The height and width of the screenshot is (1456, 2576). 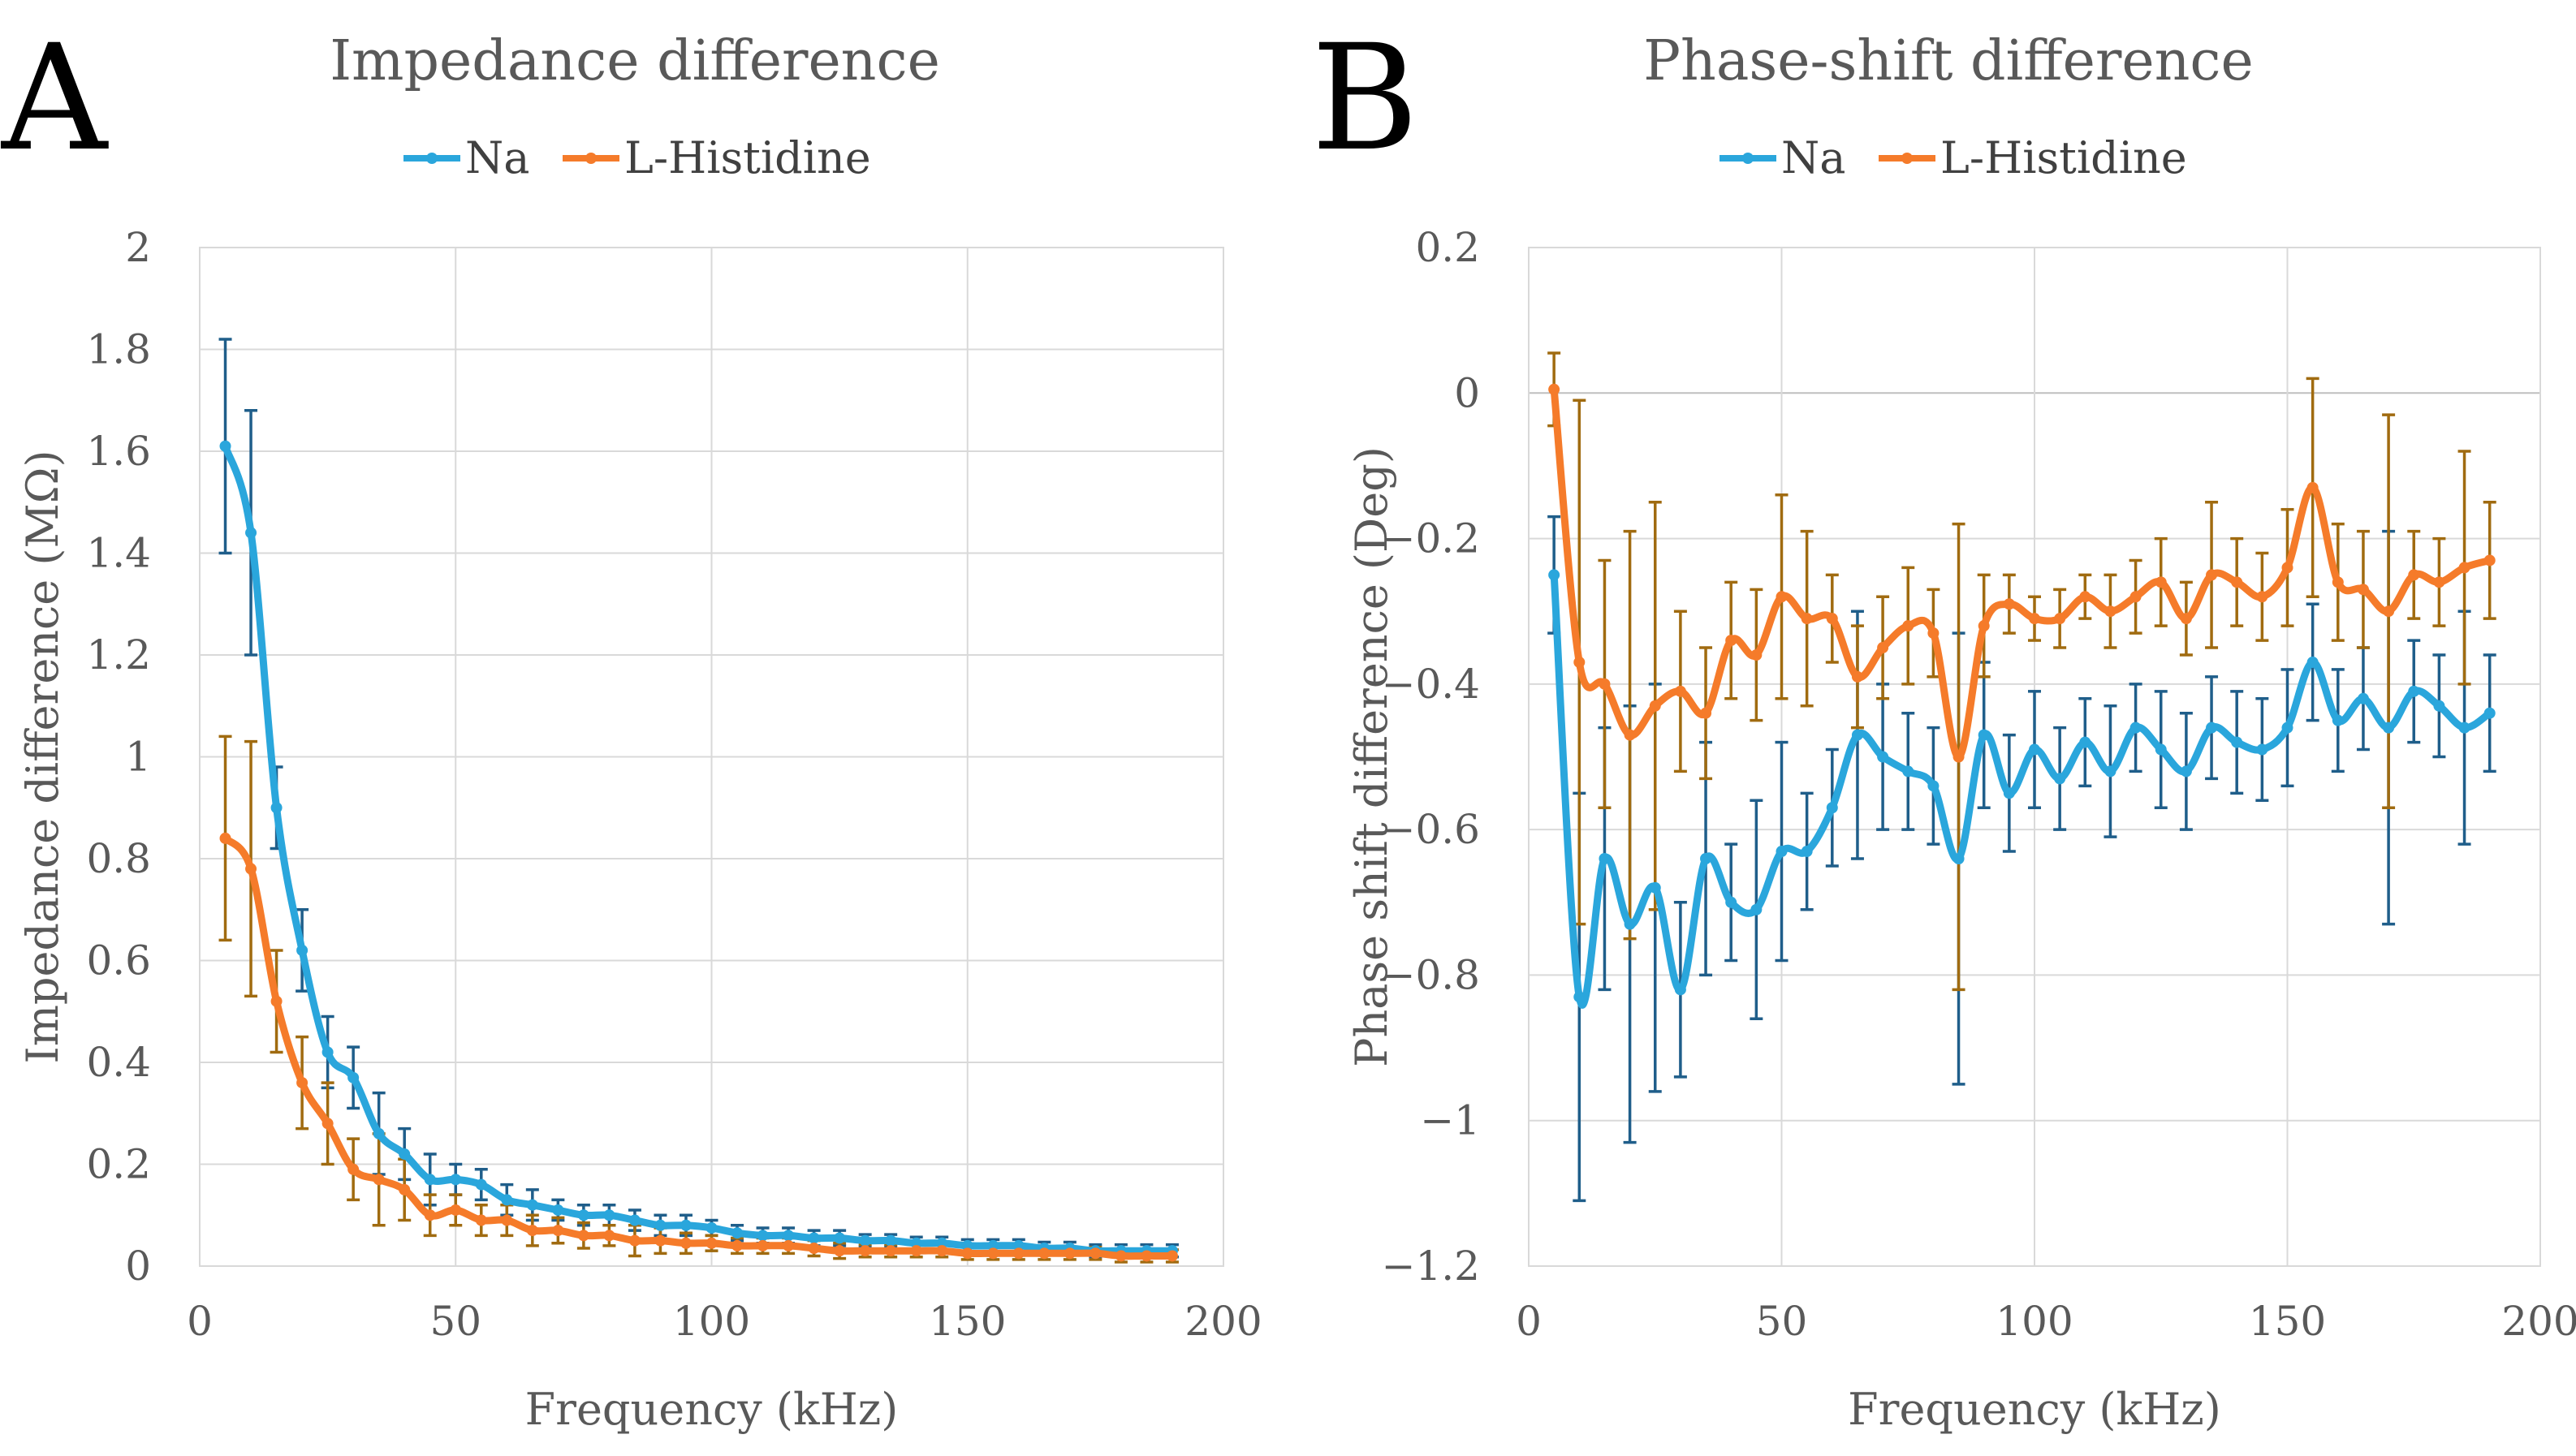 I want to click on y-tick-label: −0.2, so click(x=1431, y=538).